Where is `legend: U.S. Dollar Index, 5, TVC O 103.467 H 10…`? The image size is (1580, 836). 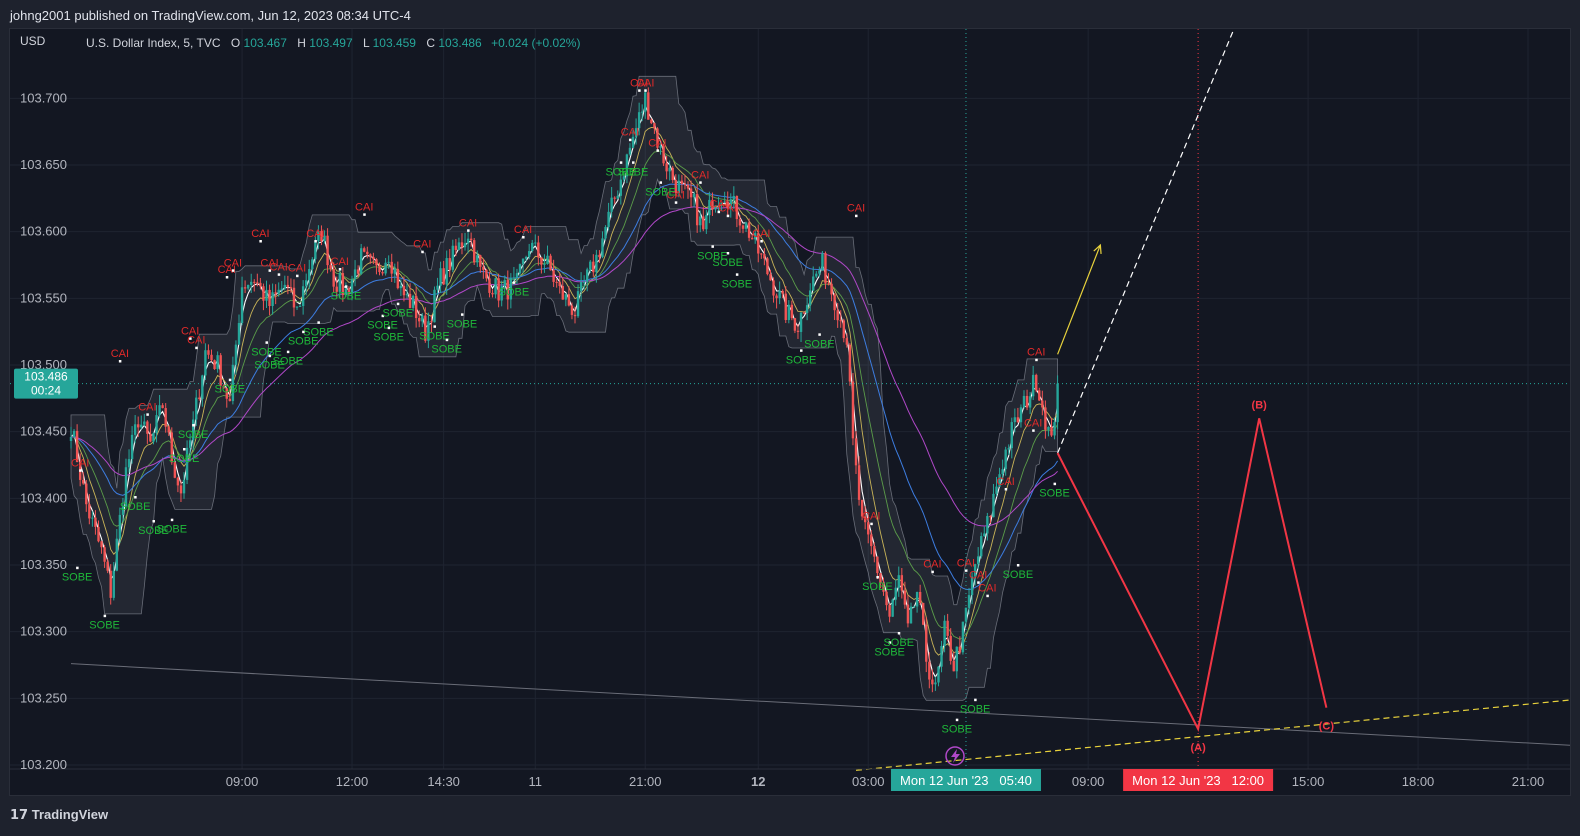
legend: U.S. Dollar Index, 5, TVC O 103.467 H 10… is located at coordinates (333, 43).